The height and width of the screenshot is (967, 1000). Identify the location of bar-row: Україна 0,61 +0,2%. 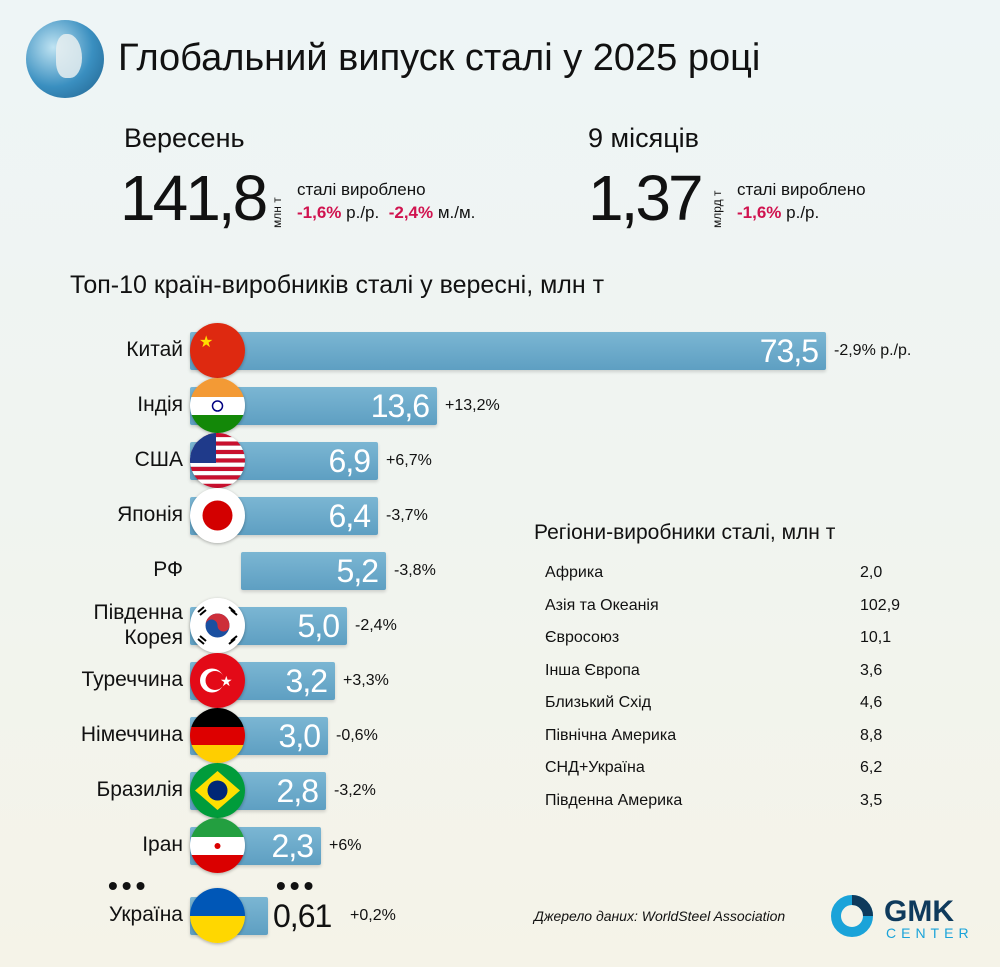
(450, 915).